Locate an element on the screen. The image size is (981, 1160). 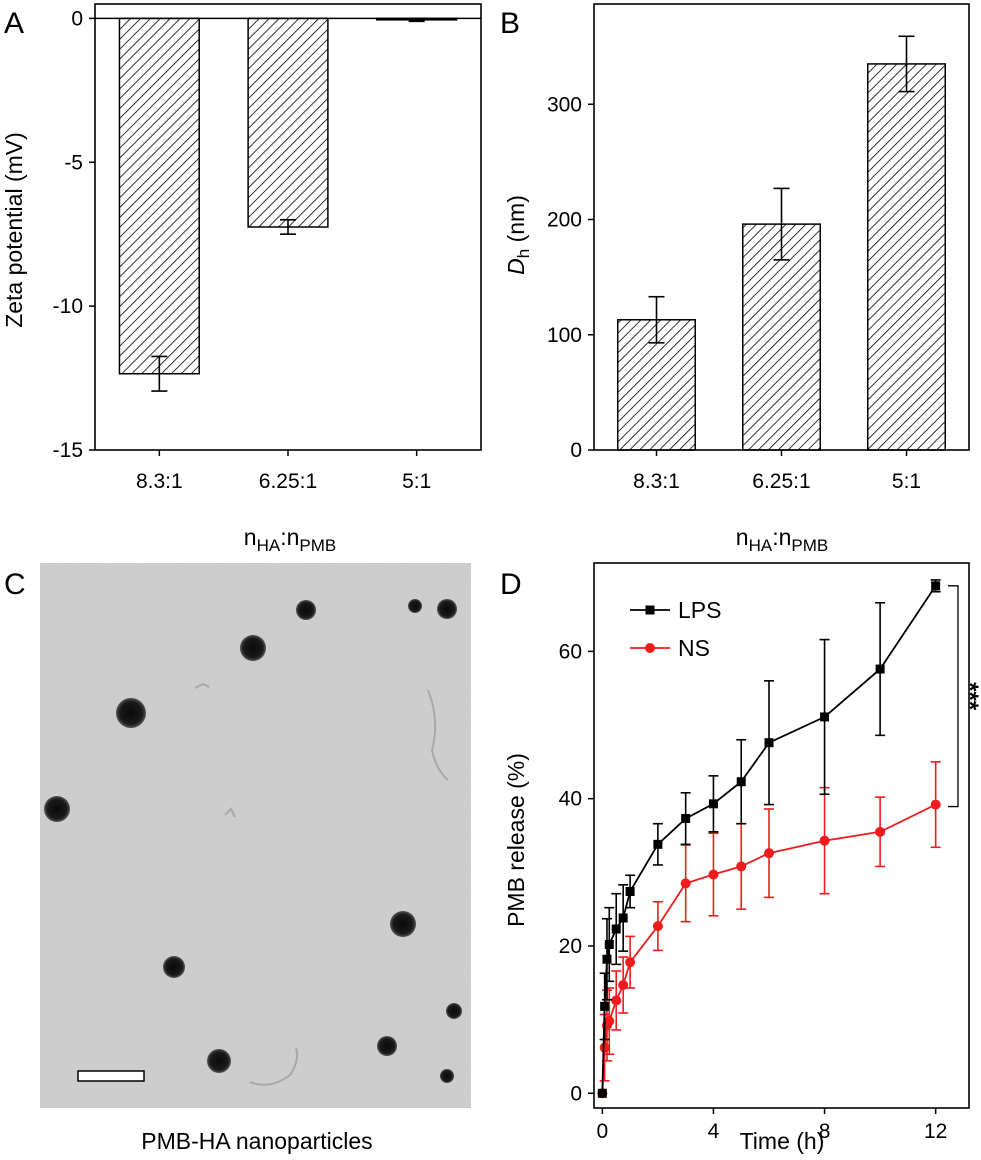
panel-b-y-axis-label: Dh (nm) is located at coordinates (518, 235).